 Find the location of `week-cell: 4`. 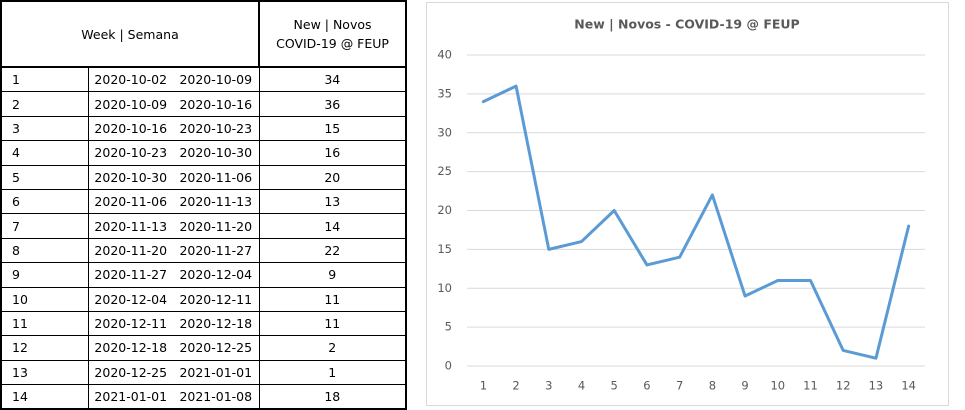

week-cell: 4 is located at coordinates (44, 153).